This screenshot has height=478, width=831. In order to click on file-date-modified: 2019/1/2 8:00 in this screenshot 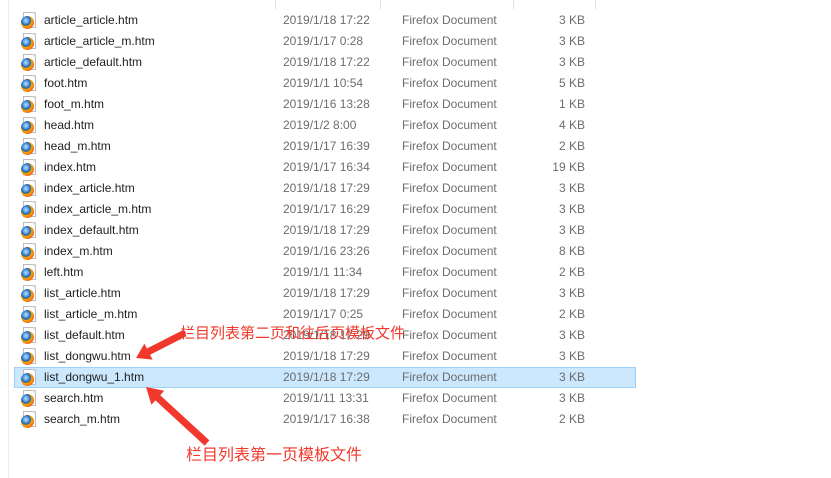, I will do `click(320, 125)`.